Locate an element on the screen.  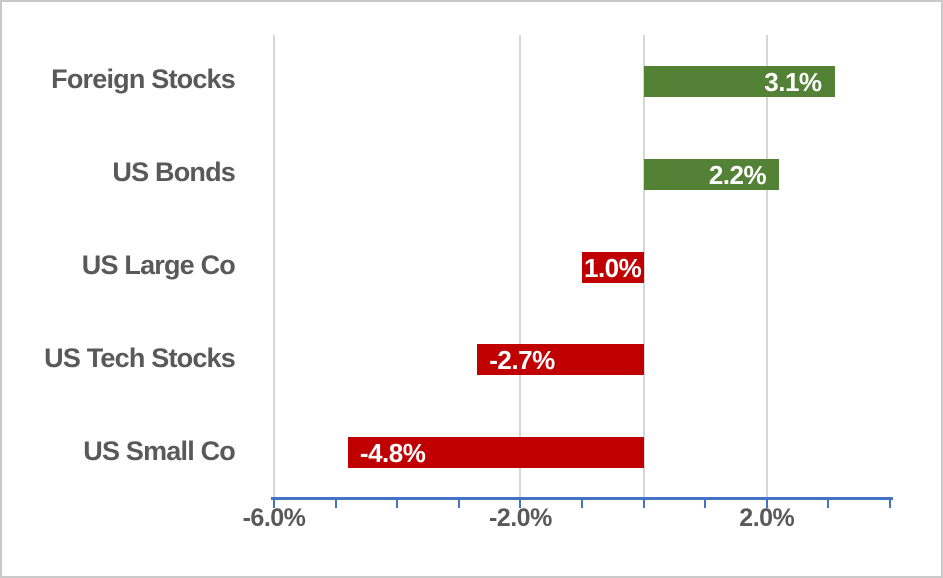
gridline-2pct is located at coordinates (766, 266).